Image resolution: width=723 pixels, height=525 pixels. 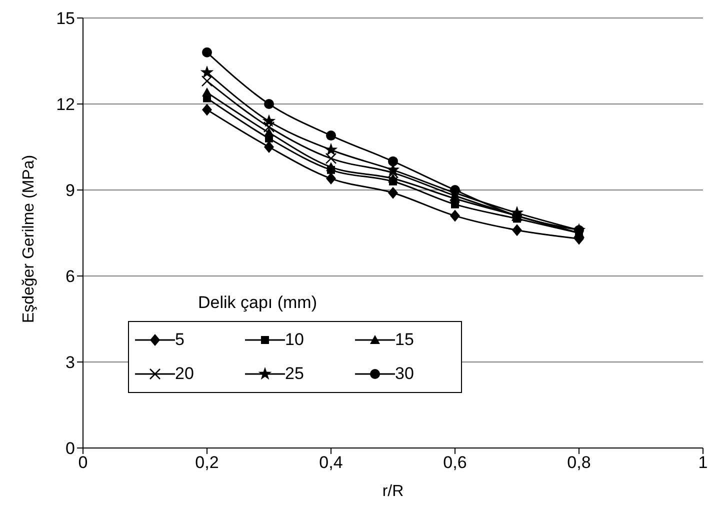 I want to click on legend-label: 30, so click(x=404, y=374).